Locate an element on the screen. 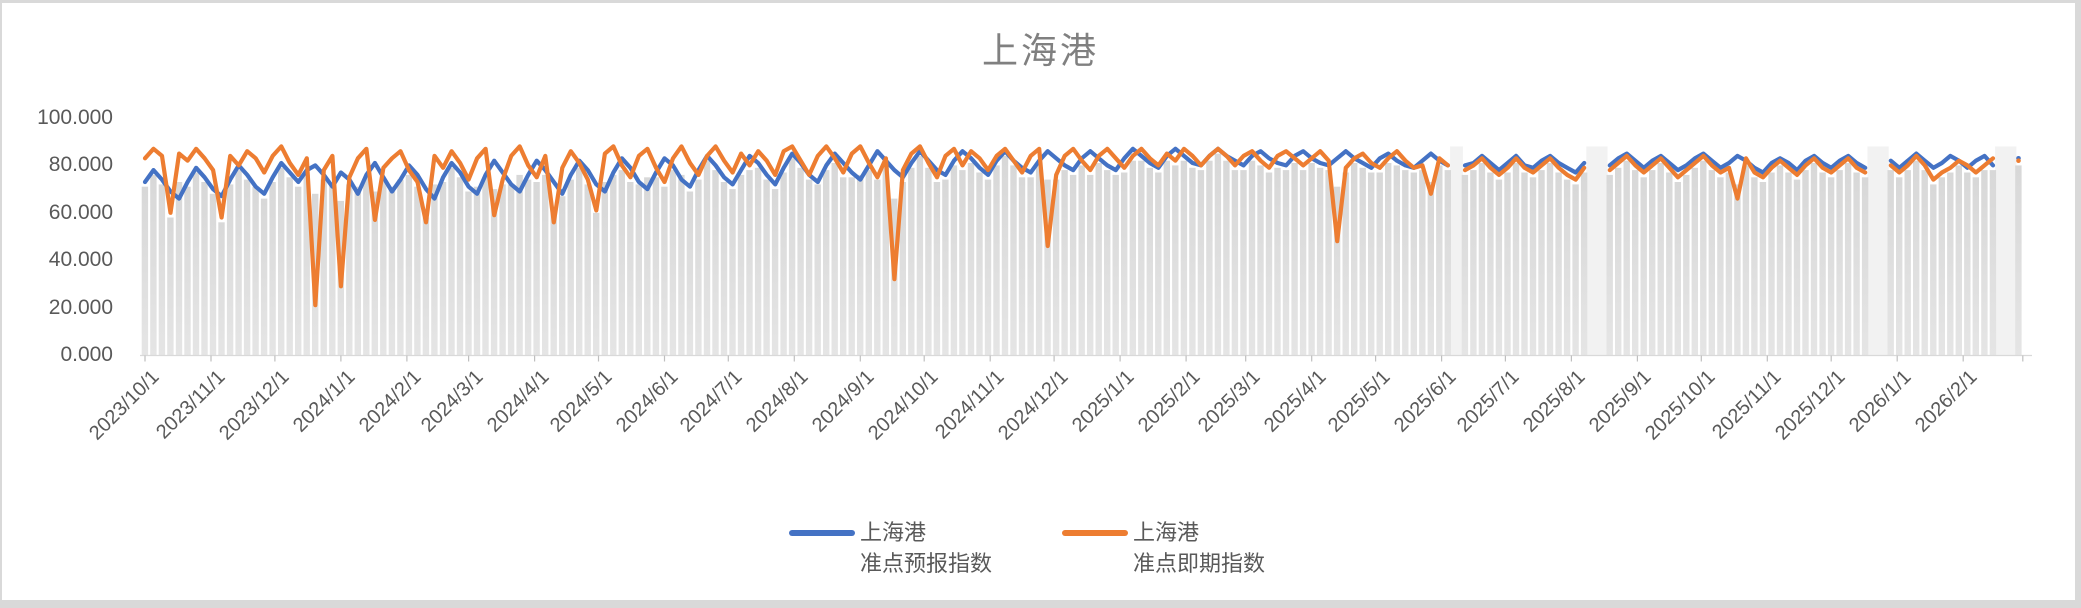 This screenshot has width=2081, height=608. frame-border-bottom is located at coordinates (1040, 604).